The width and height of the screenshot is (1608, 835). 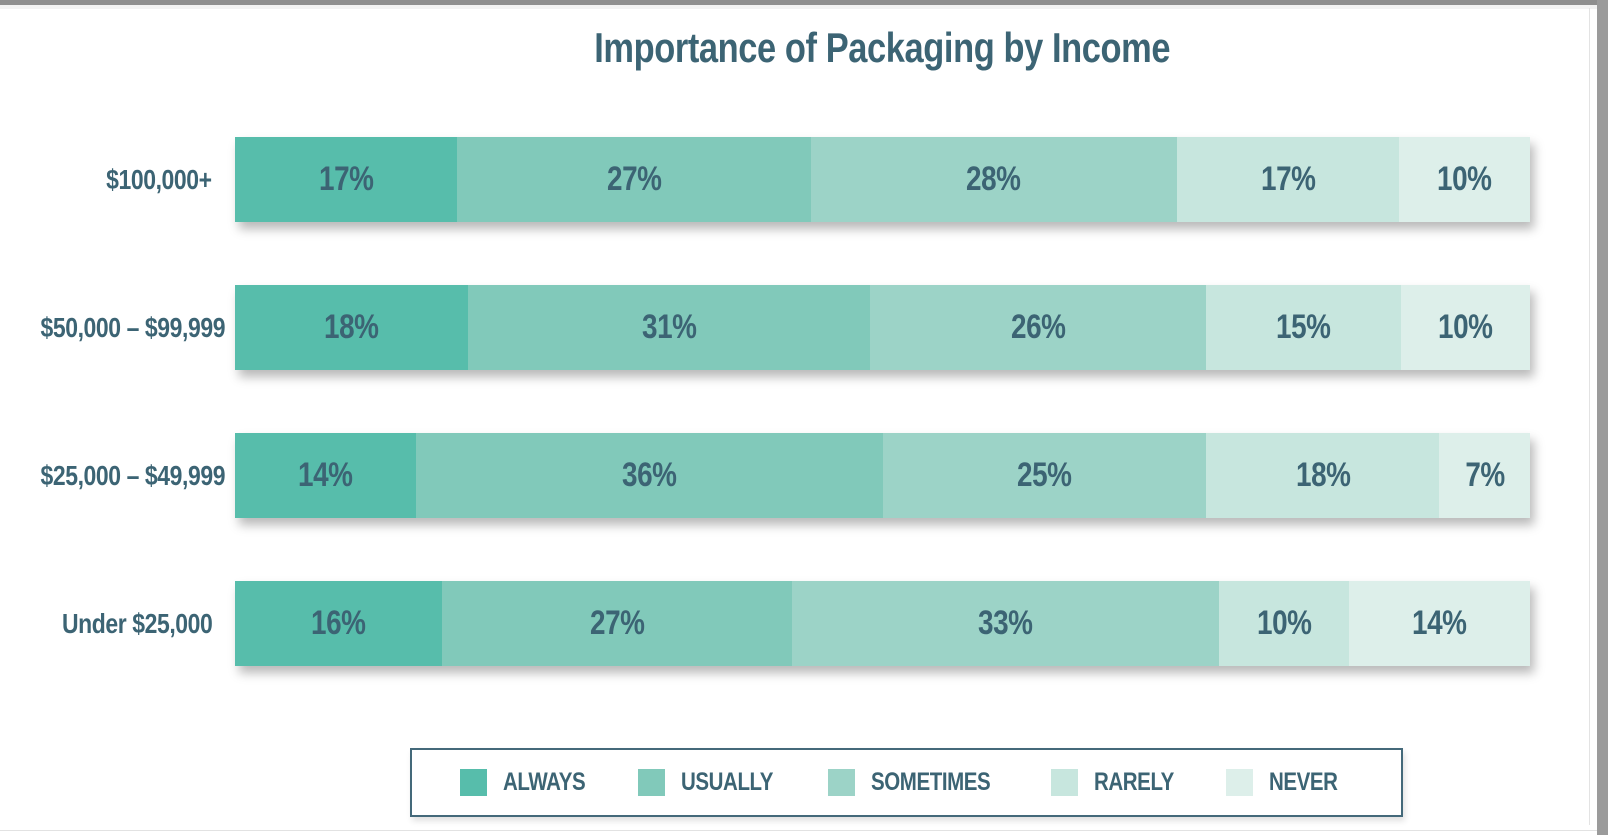 What do you see at coordinates (930, 782) in the screenshot?
I see `legend-label-text: SOMETIMES` at bounding box center [930, 782].